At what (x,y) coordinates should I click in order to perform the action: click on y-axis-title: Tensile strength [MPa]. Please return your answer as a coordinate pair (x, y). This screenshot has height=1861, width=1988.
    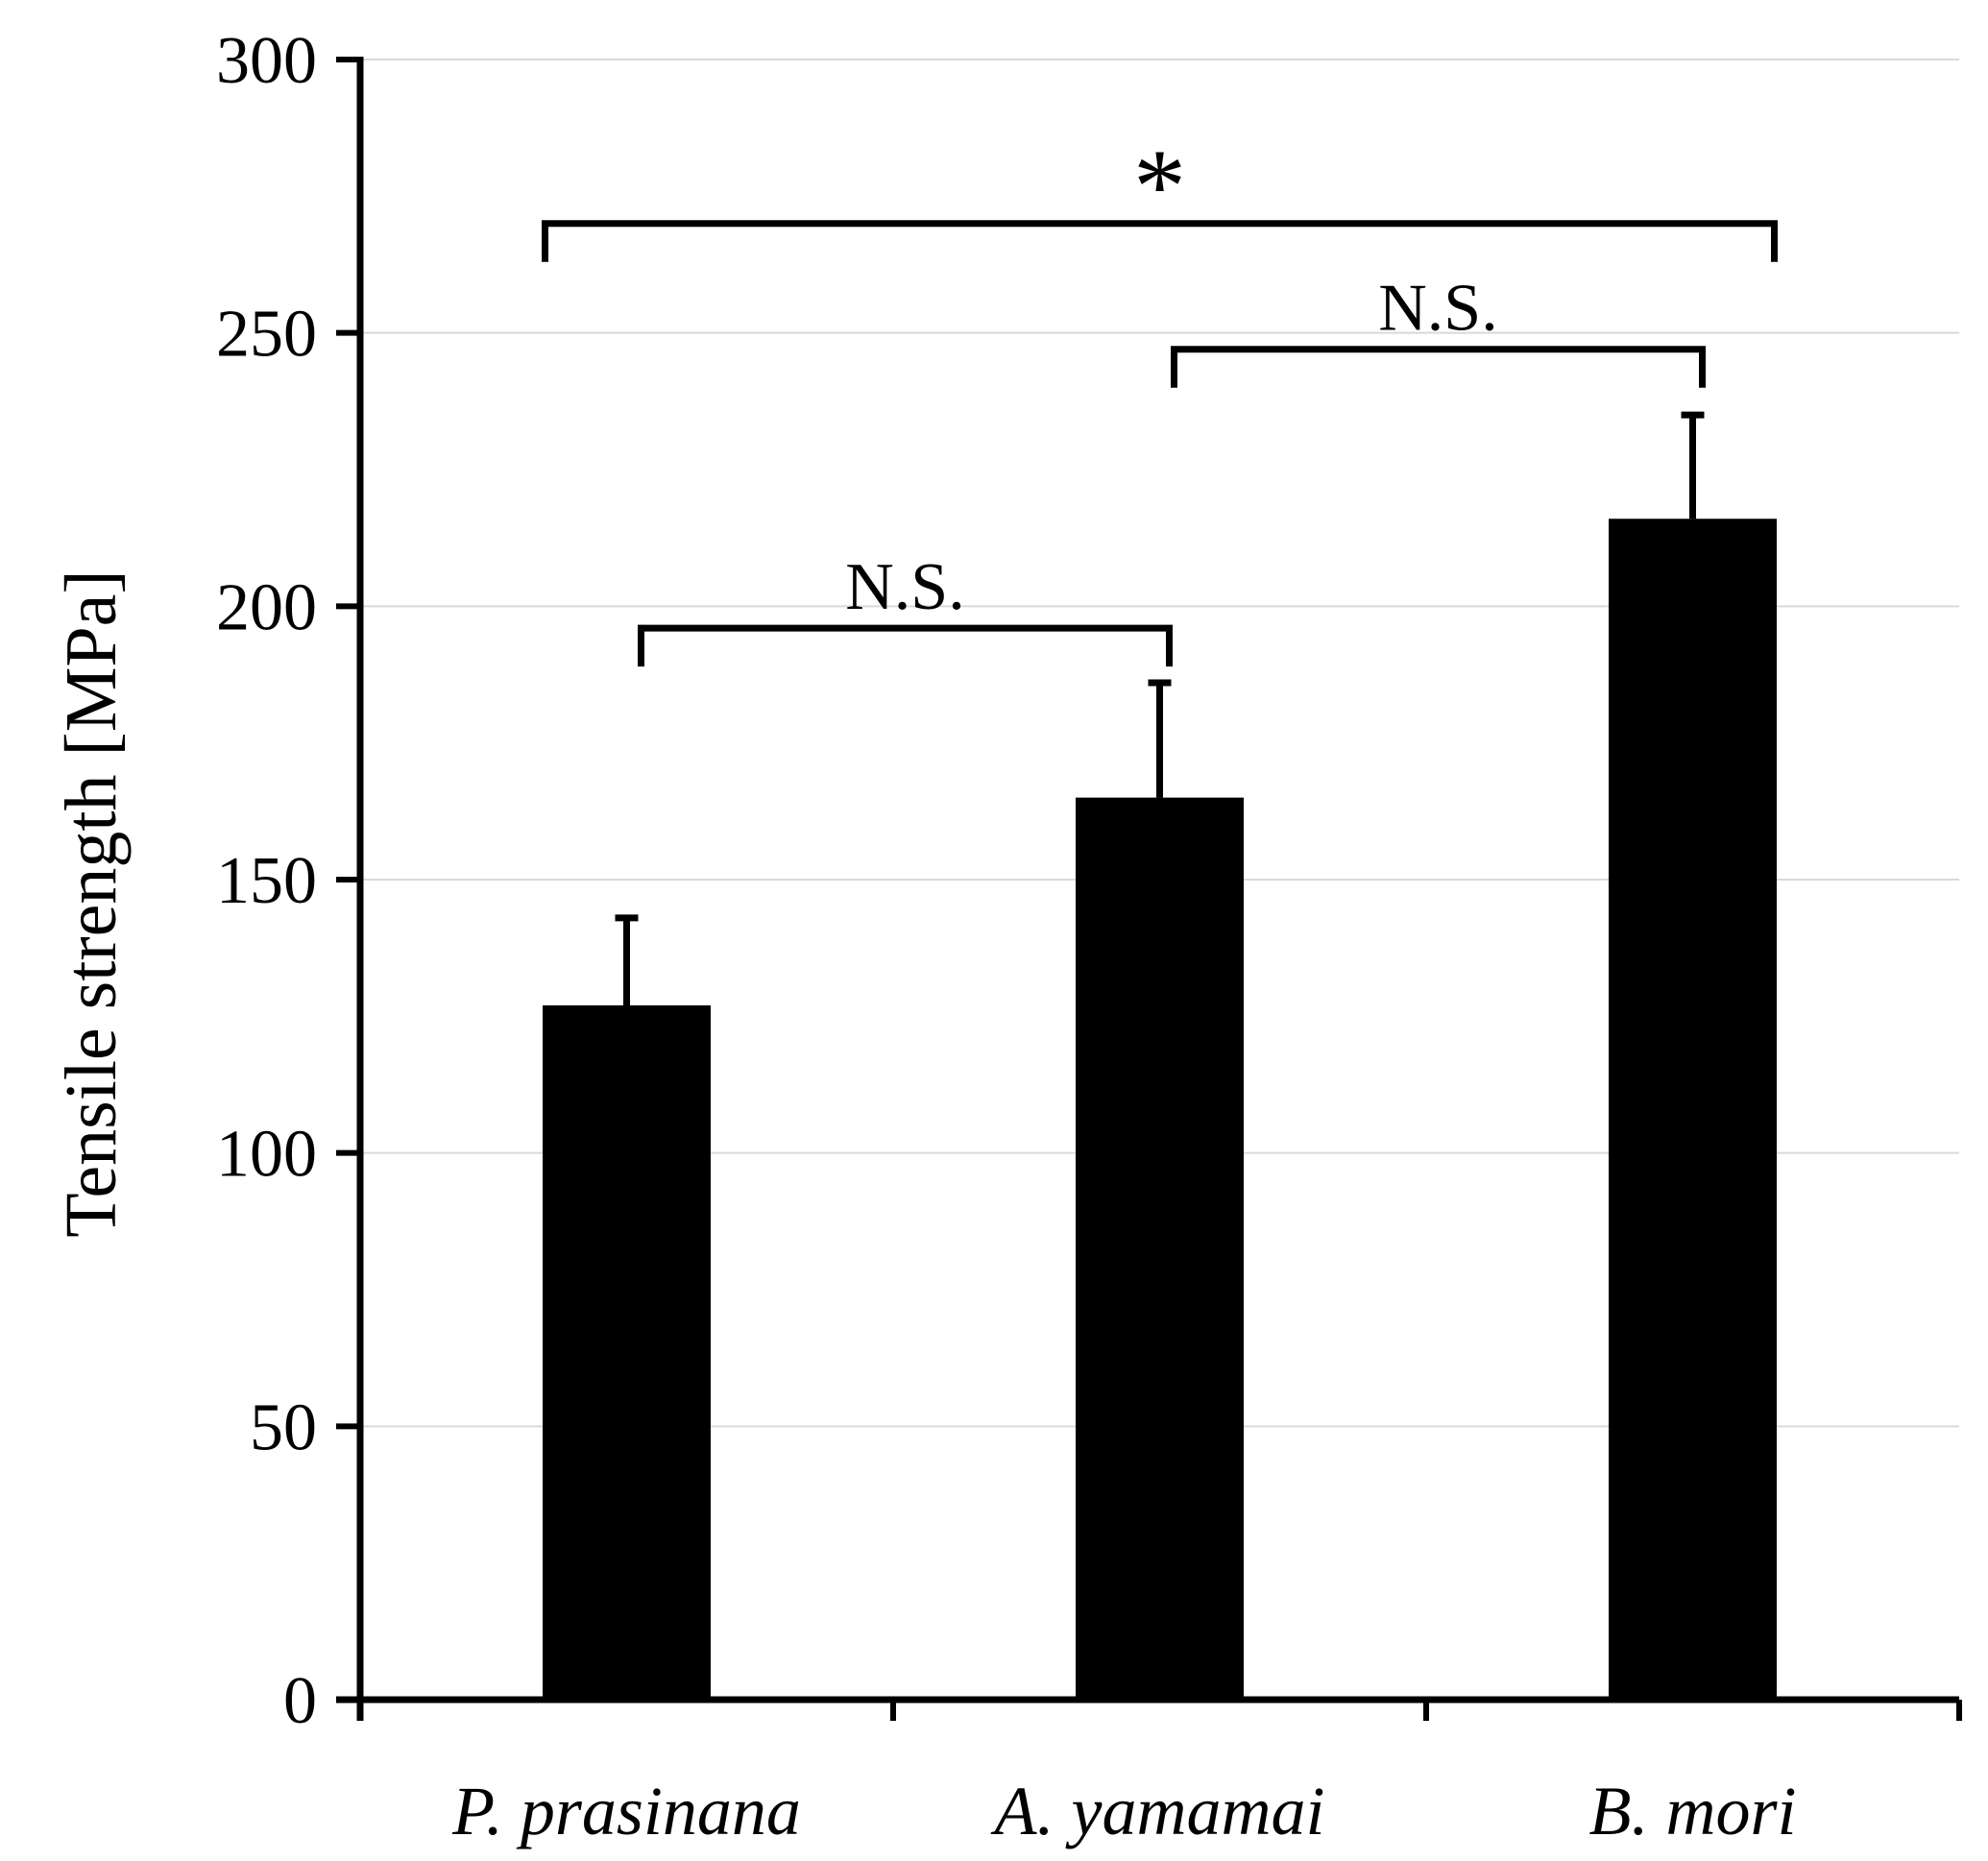
    Looking at the image, I should click on (92, 903).